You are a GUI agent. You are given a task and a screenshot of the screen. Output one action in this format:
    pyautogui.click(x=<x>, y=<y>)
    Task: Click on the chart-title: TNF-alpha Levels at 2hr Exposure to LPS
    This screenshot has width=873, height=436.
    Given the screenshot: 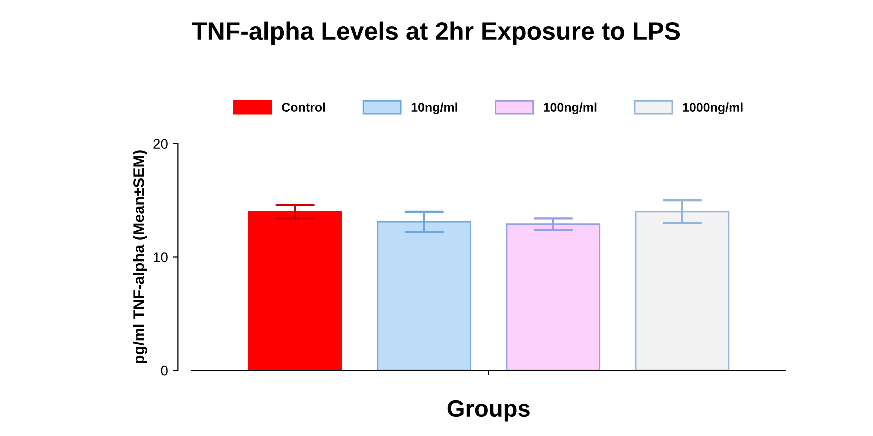 What is the action you would take?
    pyautogui.click(x=436, y=34)
    